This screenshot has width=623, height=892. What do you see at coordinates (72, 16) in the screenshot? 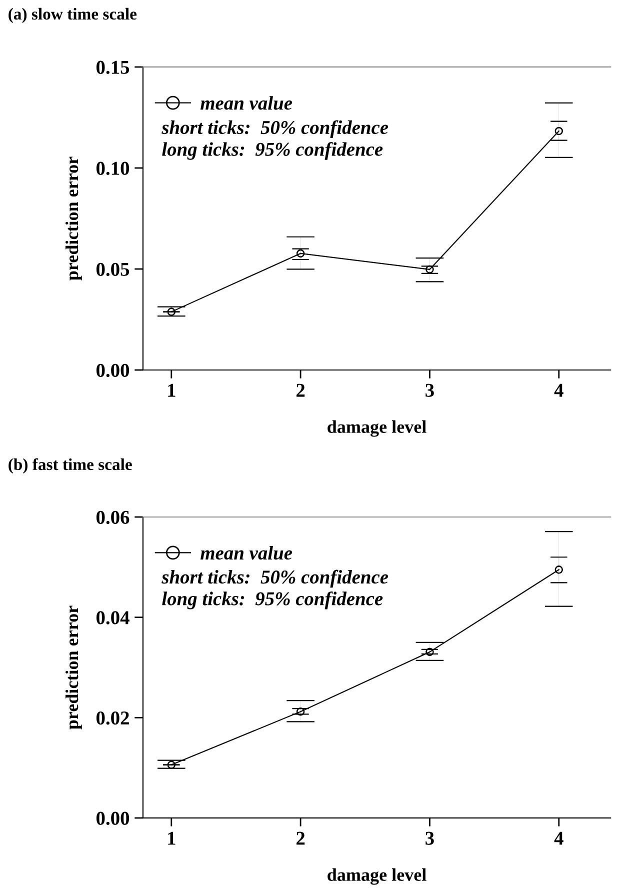
I see `chart-title: (a) slow time scale` at bounding box center [72, 16].